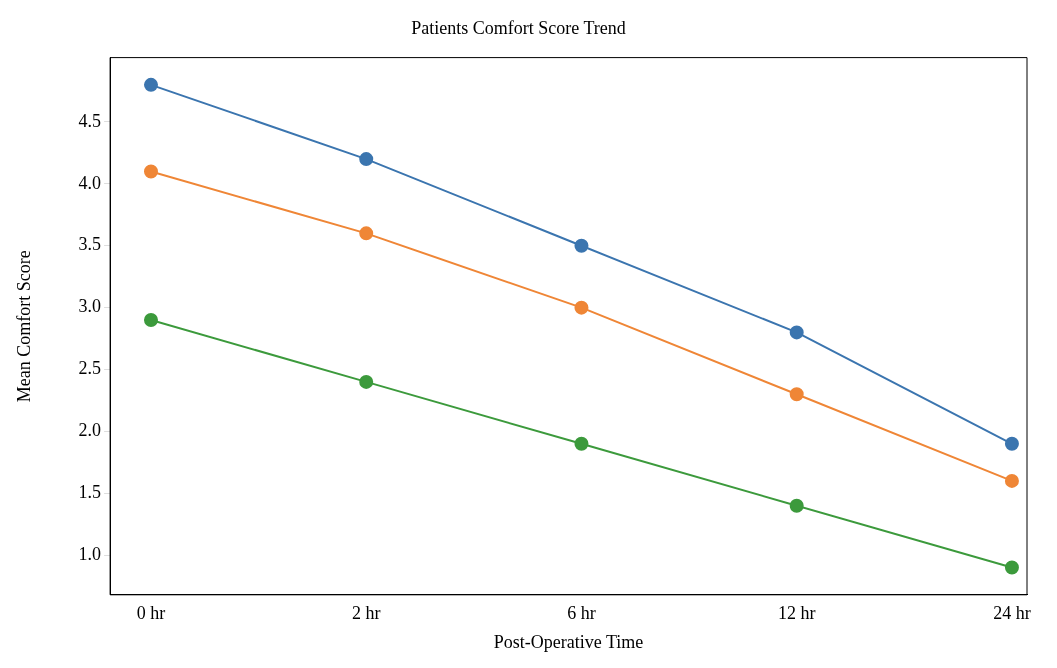 The width and height of the screenshot is (1057, 668). Describe the element at coordinates (90, 182) in the screenshot. I see `y-tick-label: 4.0` at that location.